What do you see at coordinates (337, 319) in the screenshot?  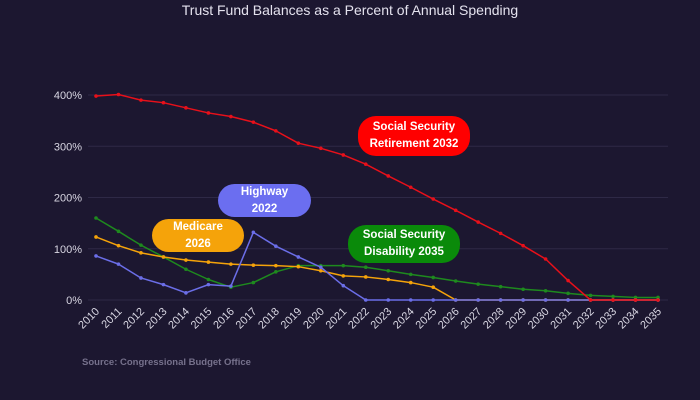 I see `x-tick-label: 2021` at bounding box center [337, 319].